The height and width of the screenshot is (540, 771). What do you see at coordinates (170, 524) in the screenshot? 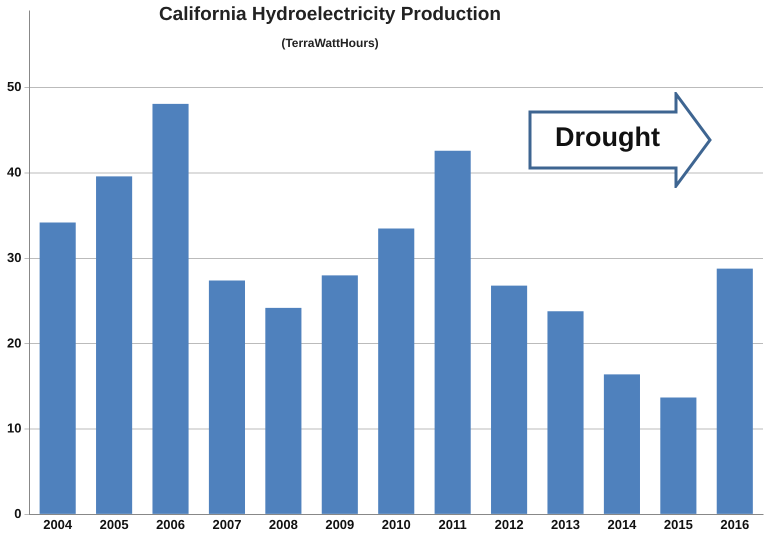
I see `x-tick-label: 2006` at bounding box center [170, 524].